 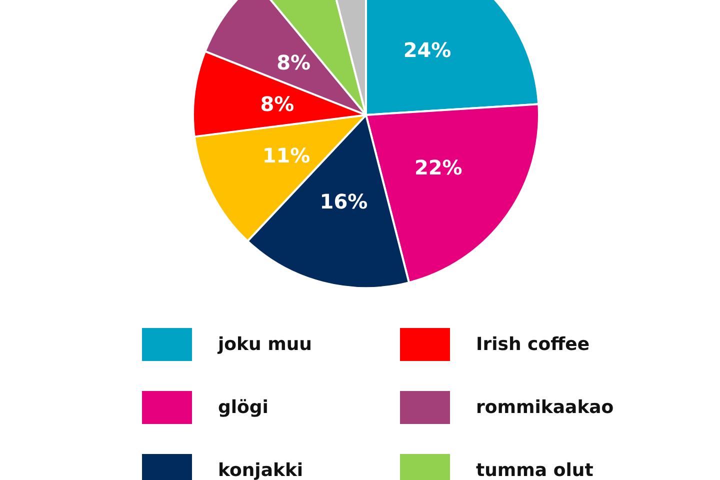 I want to click on legend-label: glögi, so click(x=243, y=407).